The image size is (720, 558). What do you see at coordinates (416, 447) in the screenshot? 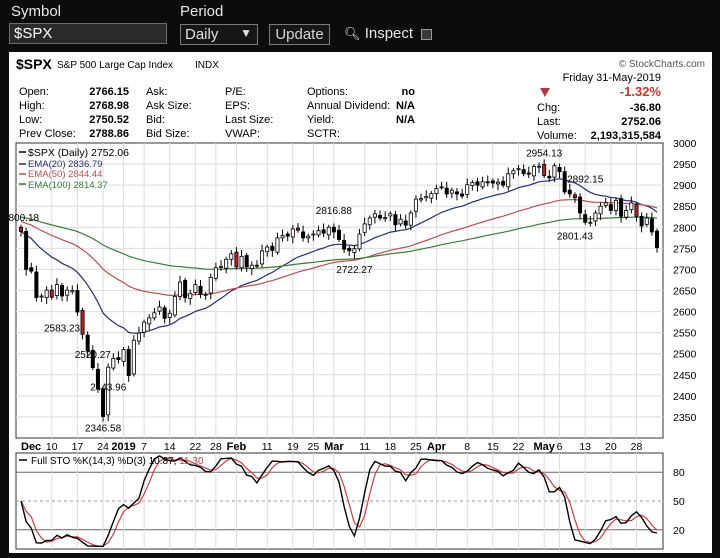
I see `x-tick-label: 25` at bounding box center [416, 447].